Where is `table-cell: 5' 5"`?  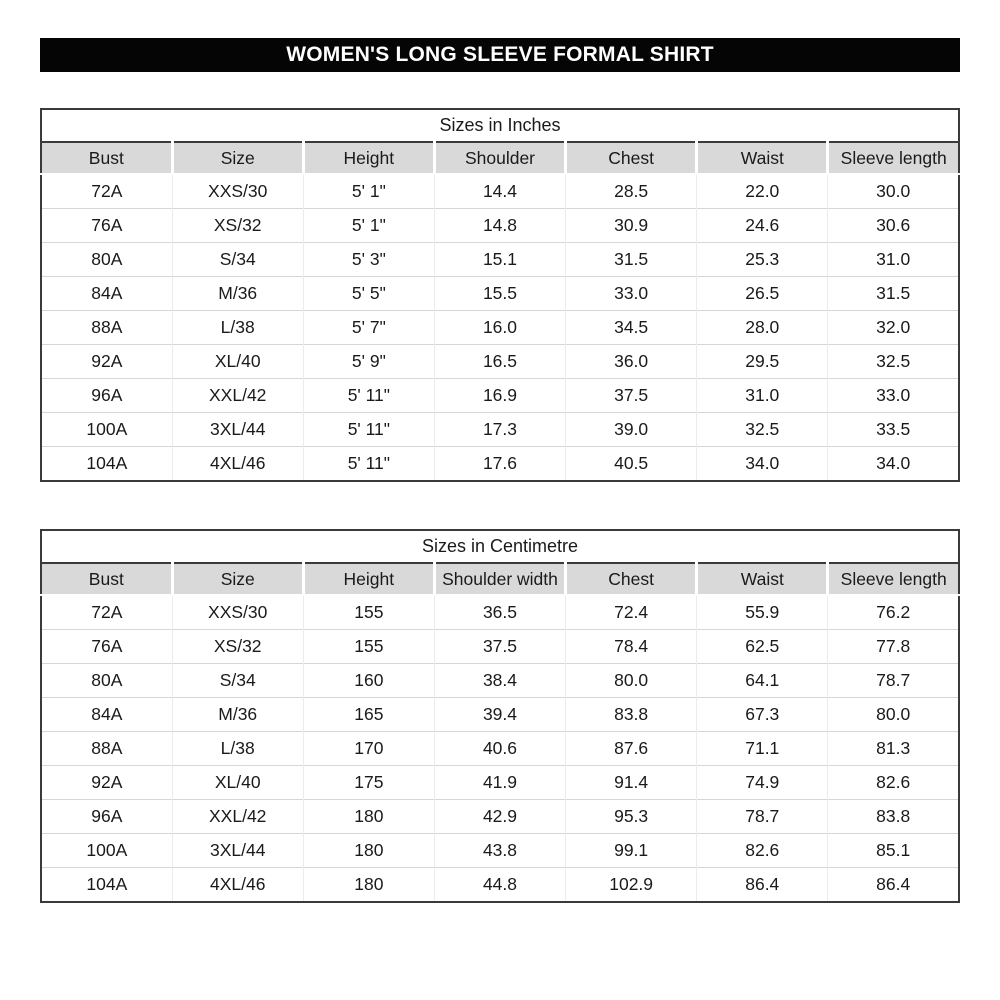
table-cell: 5' 5" is located at coordinates (368, 293).